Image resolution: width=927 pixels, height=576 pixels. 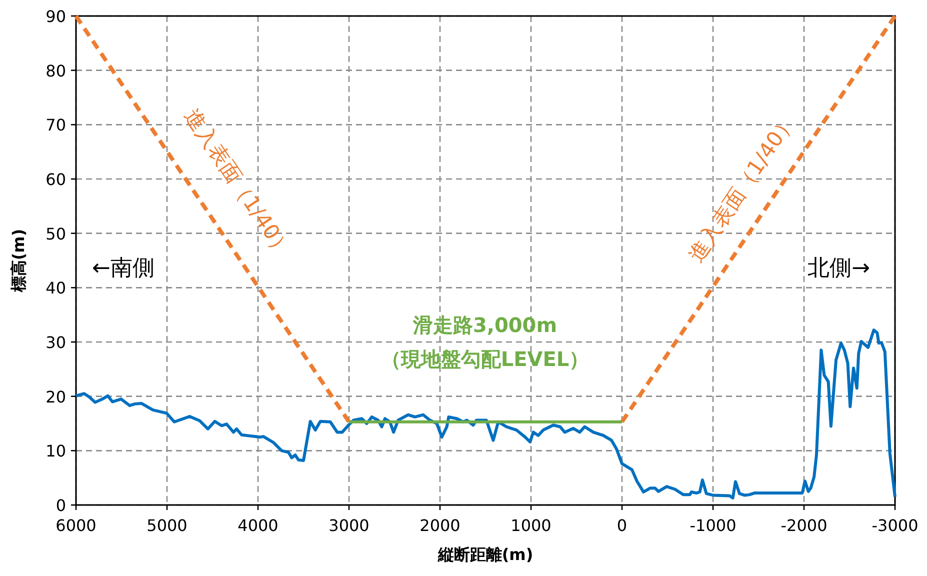 What do you see at coordinates (56, 16) in the screenshot?
I see `y-tick-label: 90` at bounding box center [56, 16].